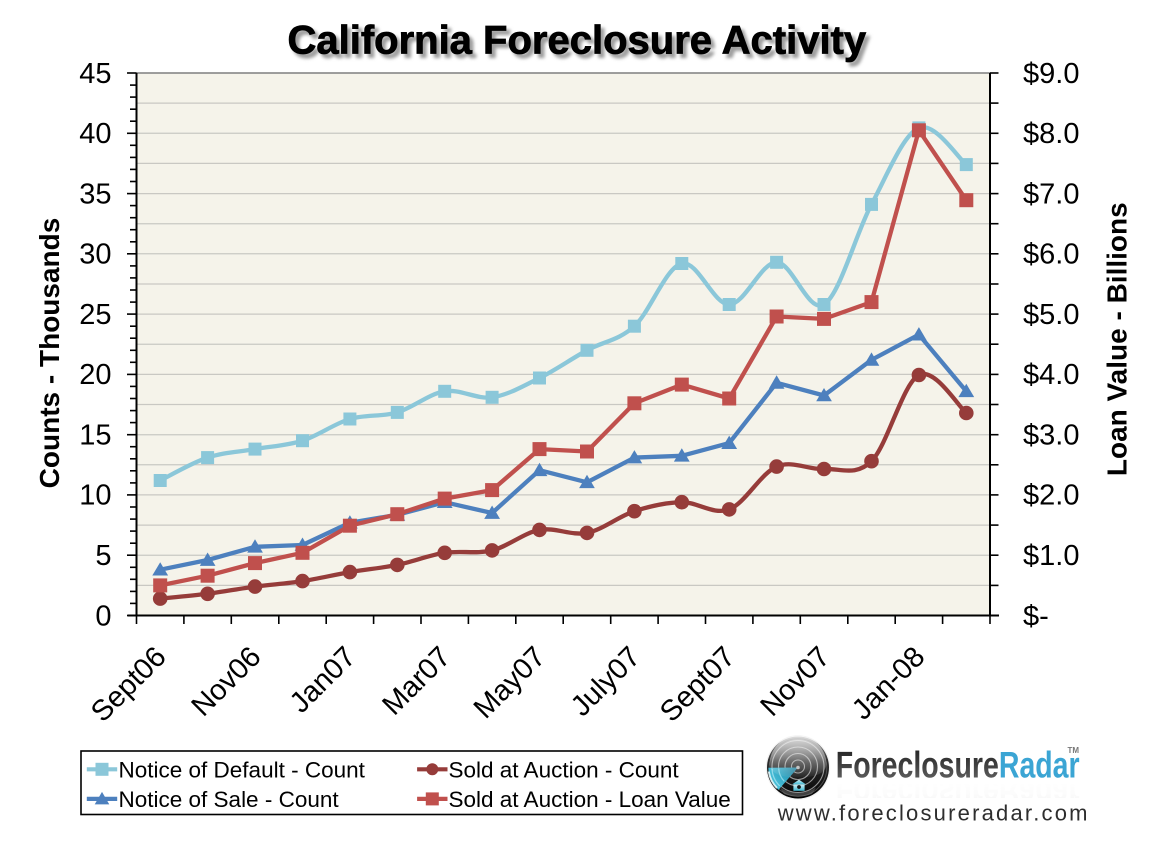  Describe the element at coordinates (103, 616) in the screenshot. I see `svg-text: 0` at that location.